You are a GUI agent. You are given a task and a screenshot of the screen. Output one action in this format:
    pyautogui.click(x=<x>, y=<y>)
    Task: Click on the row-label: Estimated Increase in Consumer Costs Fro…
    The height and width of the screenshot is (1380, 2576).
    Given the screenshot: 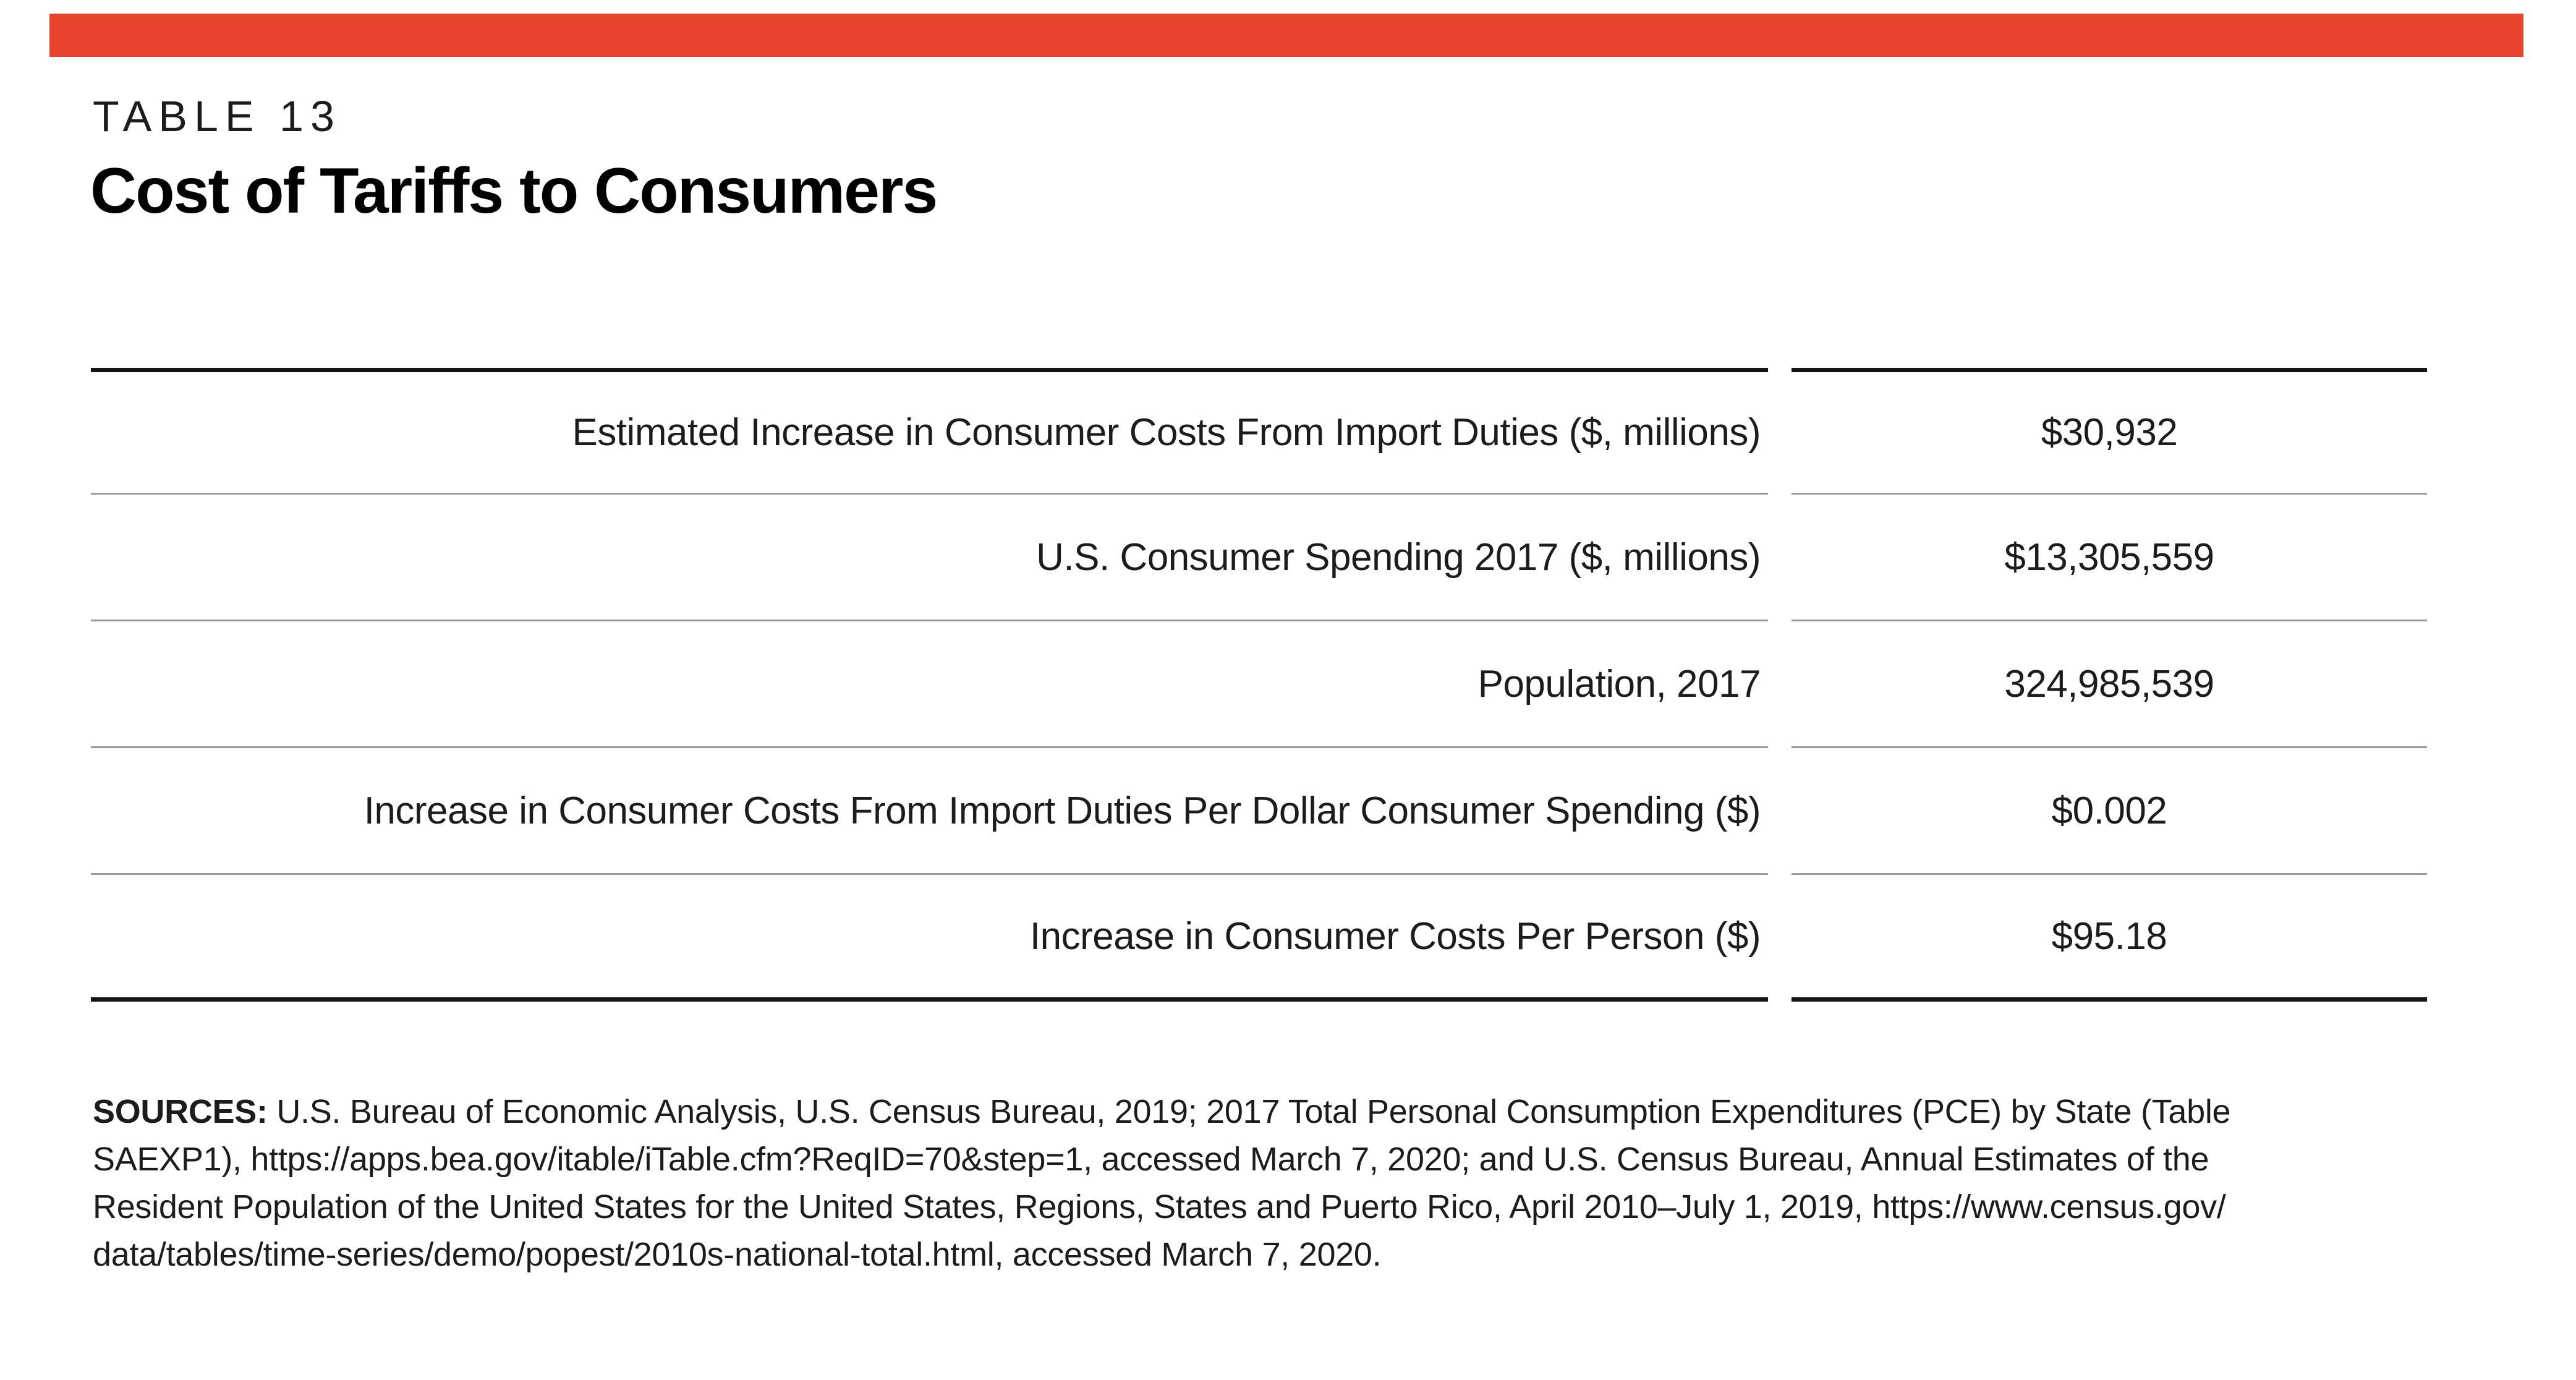 What is the action you would take?
    pyautogui.click(x=929, y=431)
    